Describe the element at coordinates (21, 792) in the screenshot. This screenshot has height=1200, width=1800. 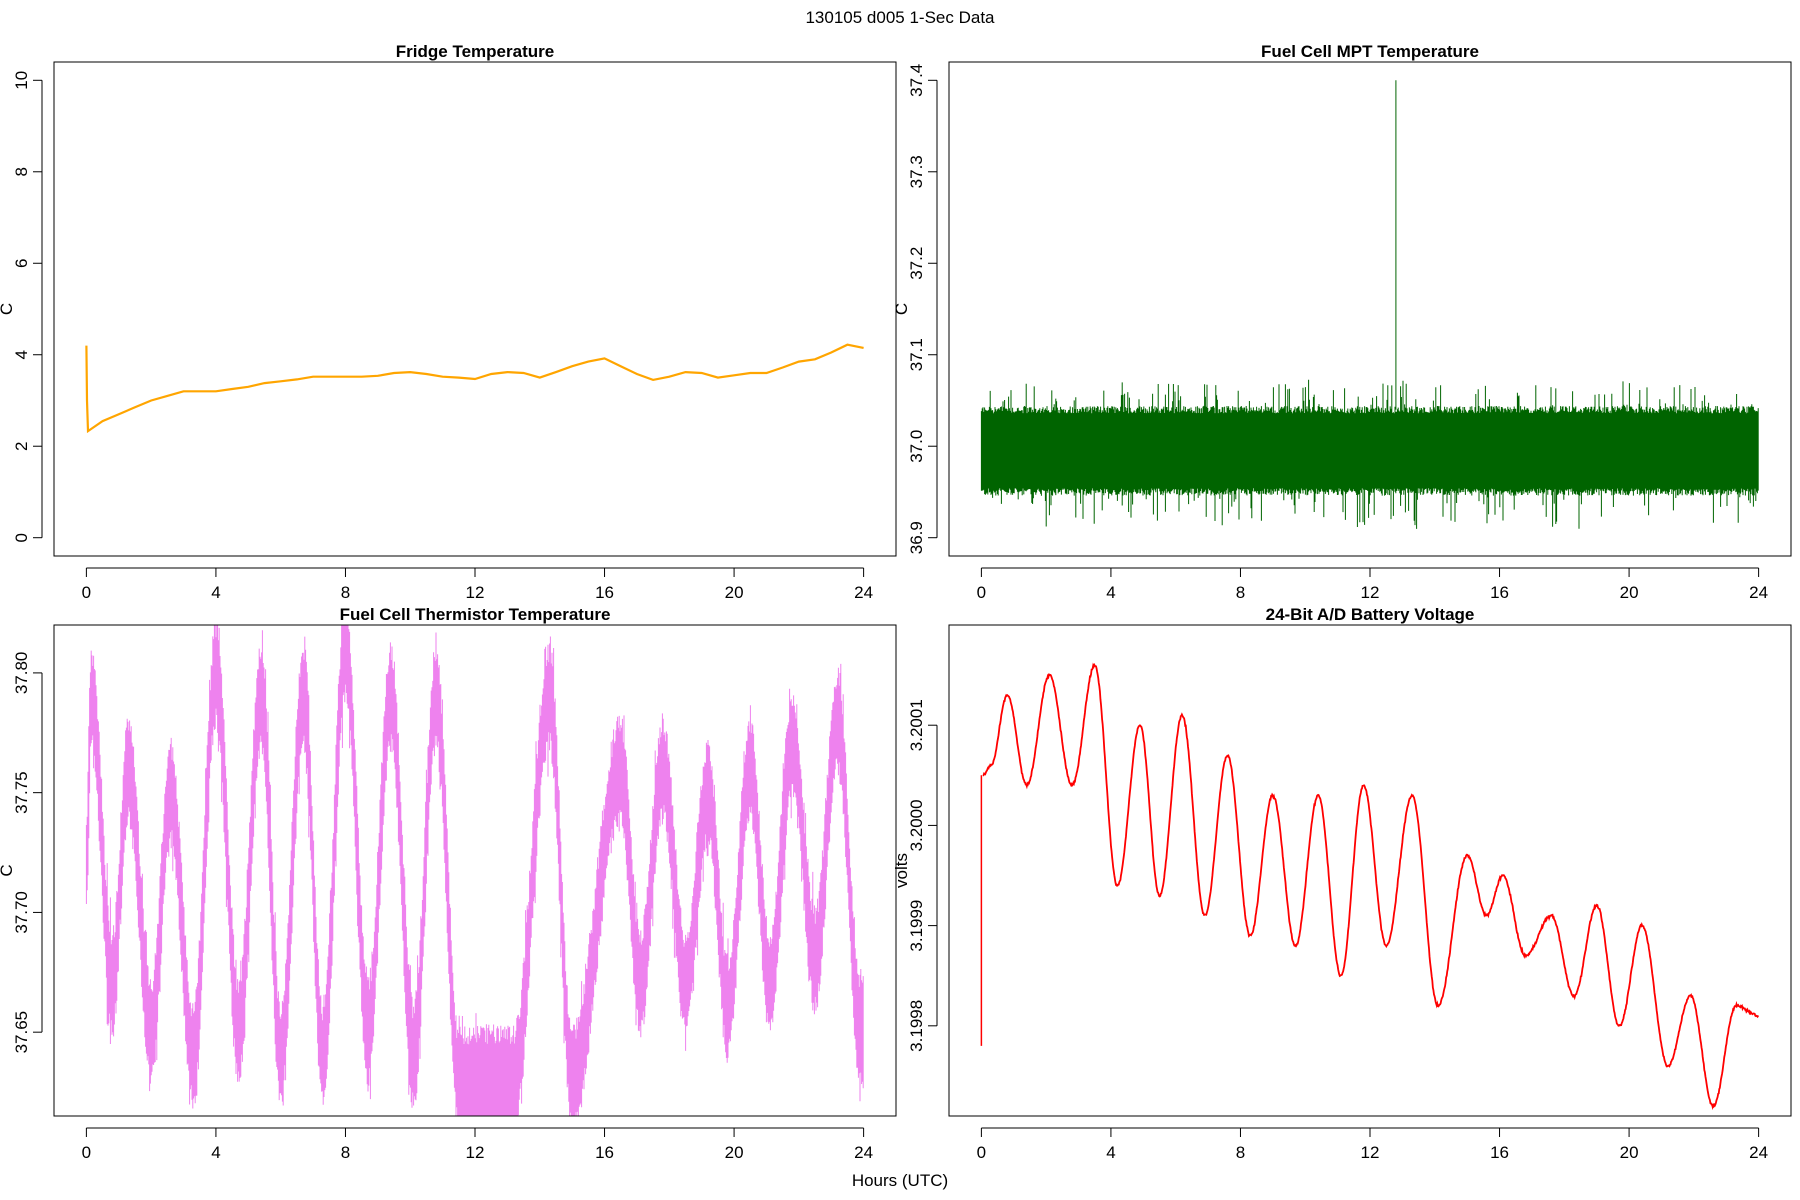
I see `y-tick-label: 37.75` at that location.